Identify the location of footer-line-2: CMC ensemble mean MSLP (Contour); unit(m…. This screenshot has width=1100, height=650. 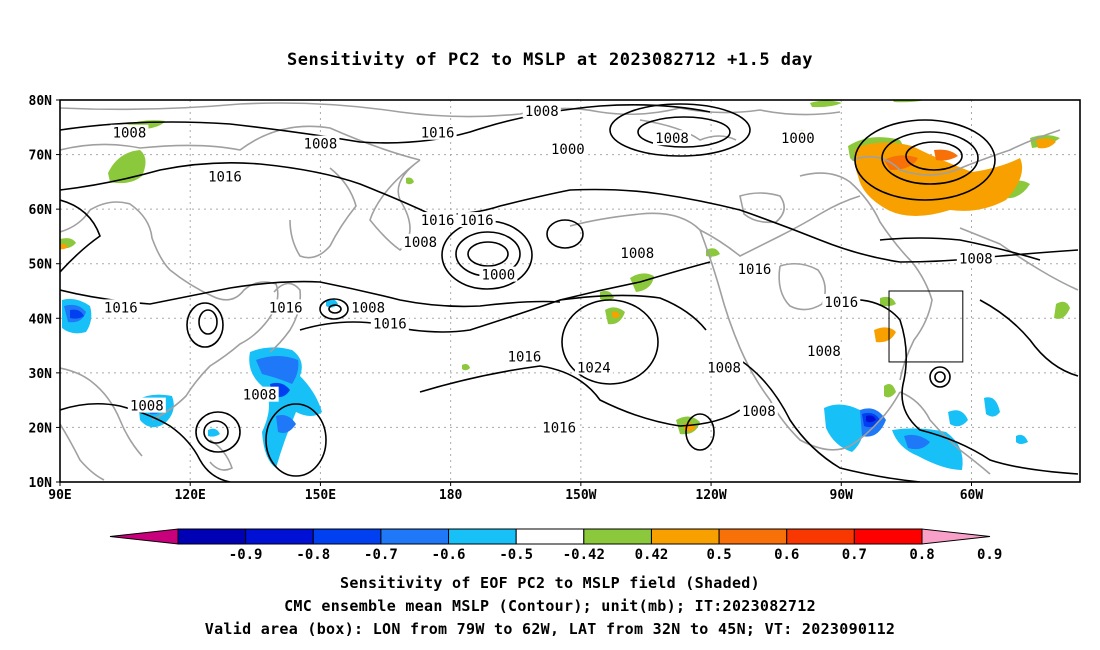
(550, 606).